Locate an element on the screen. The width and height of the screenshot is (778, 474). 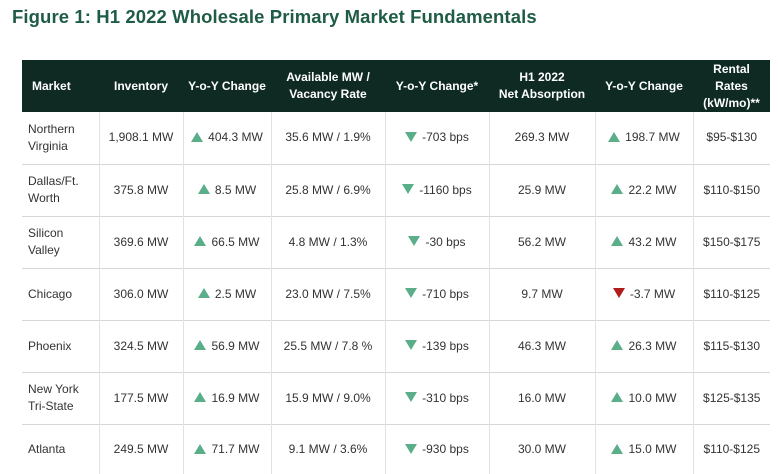
net-absorption-cell: 56.2 MW is located at coordinates (541, 242).